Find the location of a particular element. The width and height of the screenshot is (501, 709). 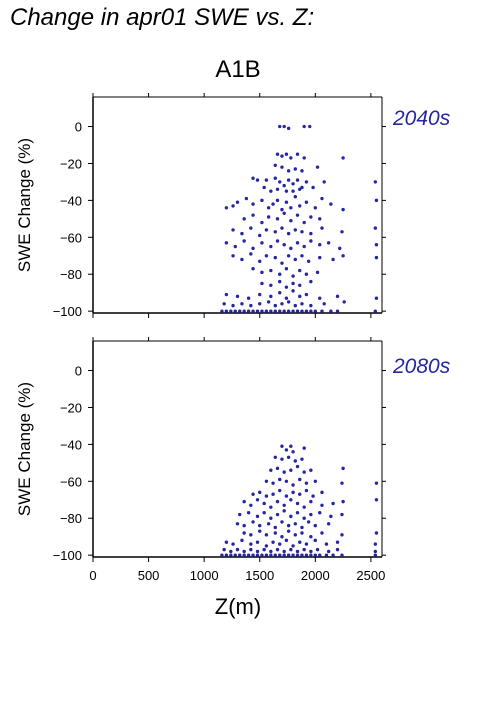

figure-heading: Change in apr01 SWE vs. Z: is located at coordinates (162, 17).